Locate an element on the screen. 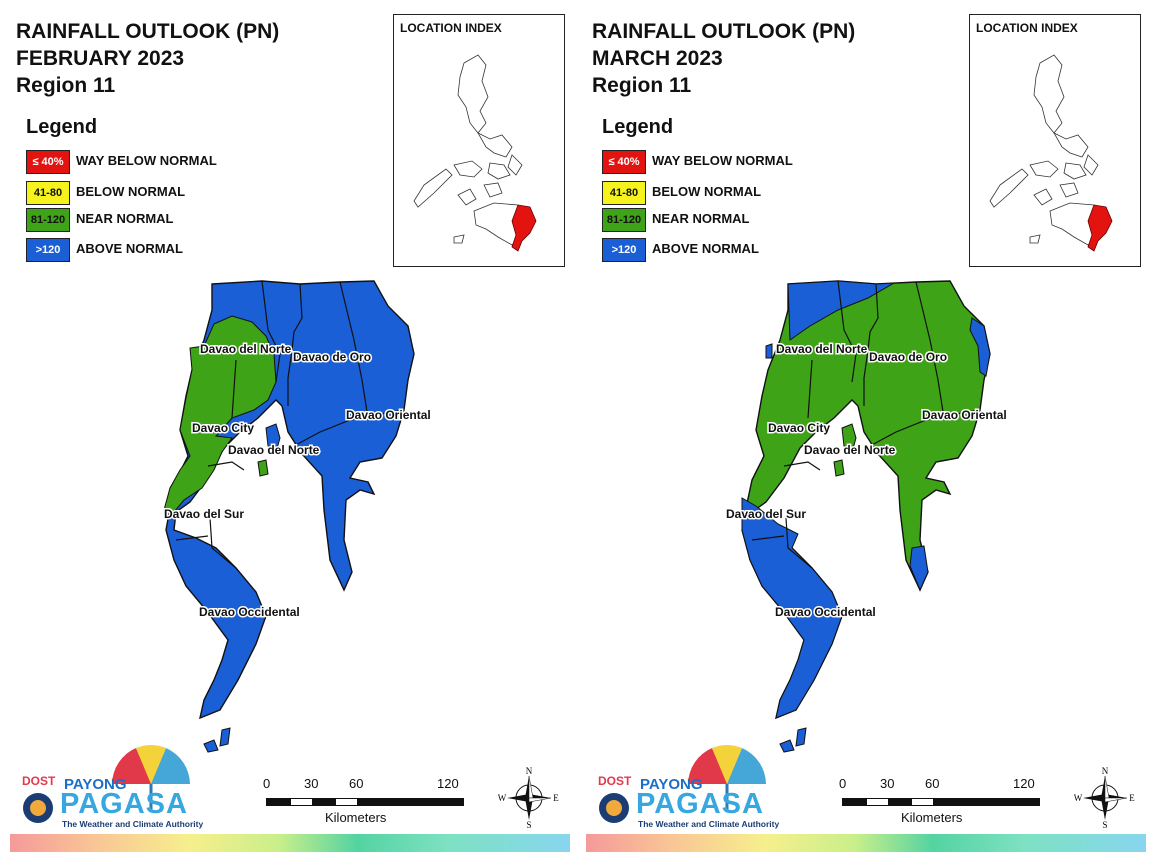 The height and width of the screenshot is (864, 1152). scale-bar: 0 30 60 120 Kilometers is located at coordinates (365, 806).